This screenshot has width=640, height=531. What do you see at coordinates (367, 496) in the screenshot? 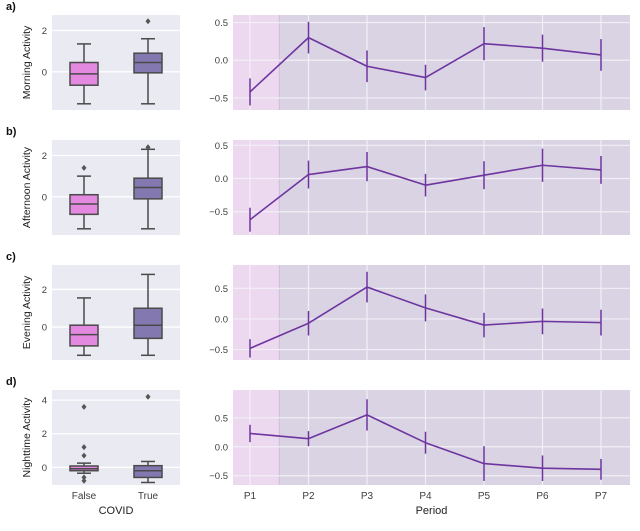
I see `x-tick-label: P3` at bounding box center [367, 496].